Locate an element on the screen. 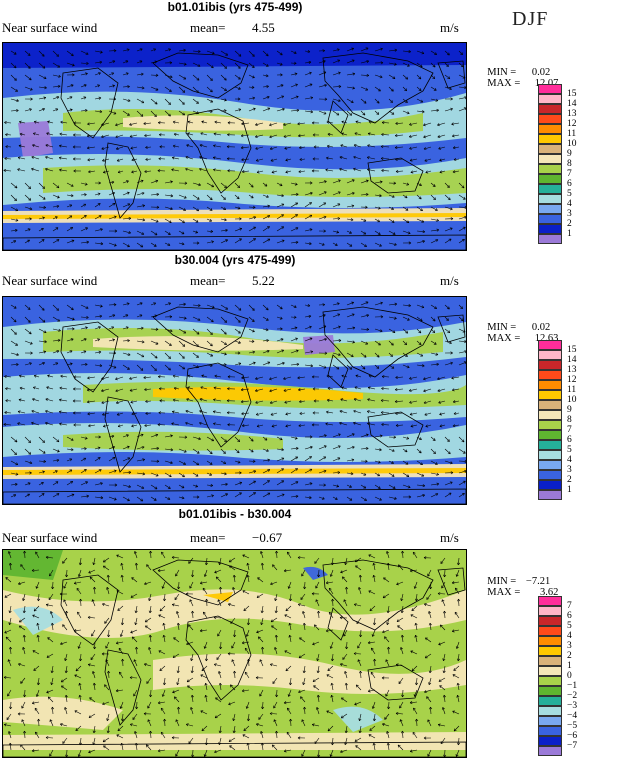 The height and width of the screenshot is (758, 633). panel-2-minmax: MIN = 0.02 MAX = 12.63 is located at coordinates (557, 327).